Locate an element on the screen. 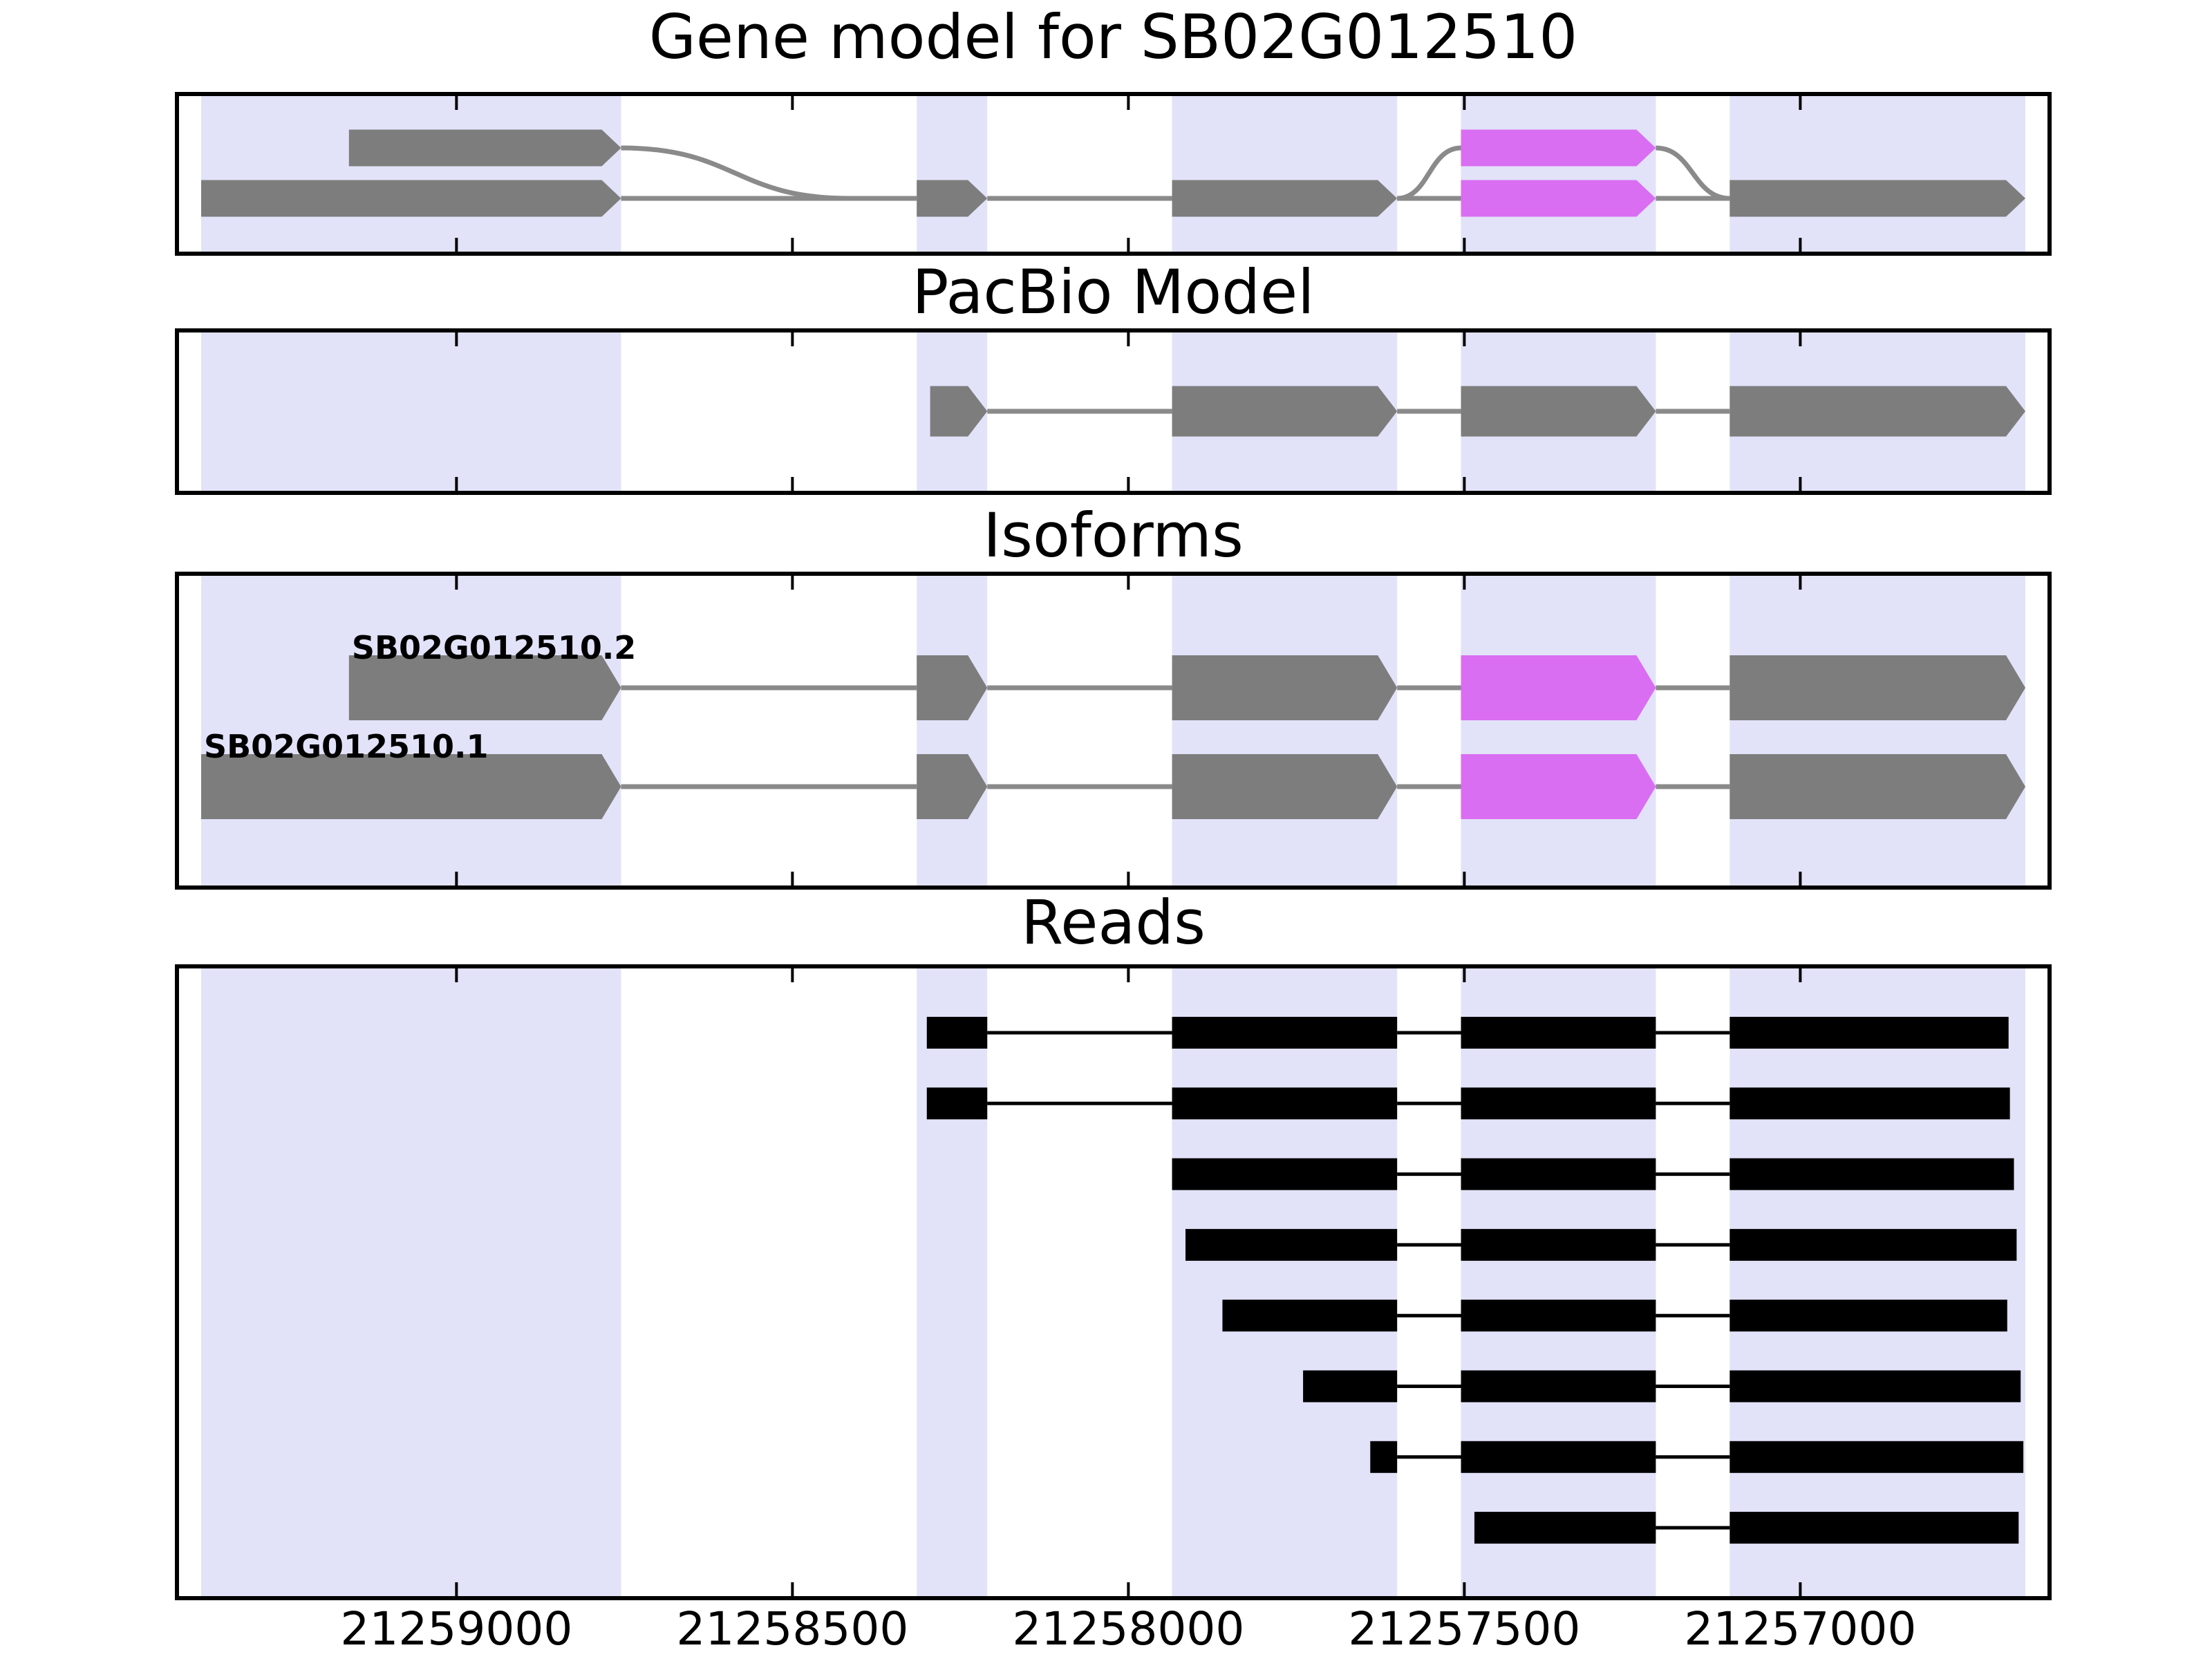  x-axis-tick-label: 21258500 is located at coordinates (793, 1629).